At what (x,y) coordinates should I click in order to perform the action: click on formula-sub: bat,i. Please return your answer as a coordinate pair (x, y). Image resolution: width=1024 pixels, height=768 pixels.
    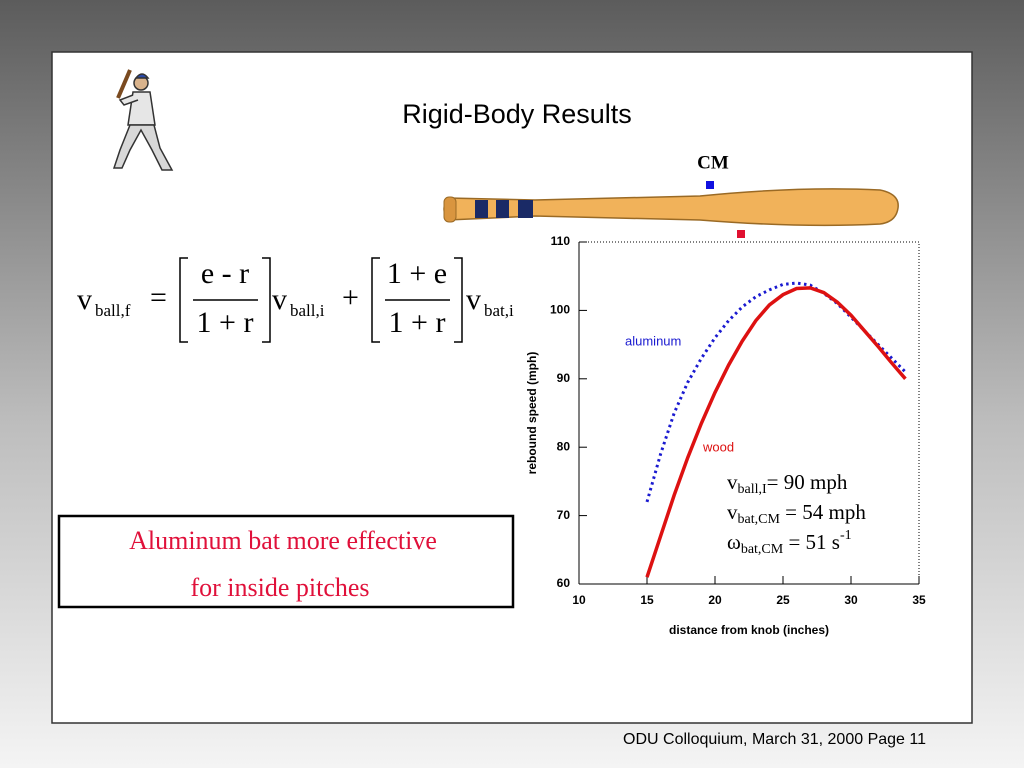
    Looking at the image, I should click on (499, 310).